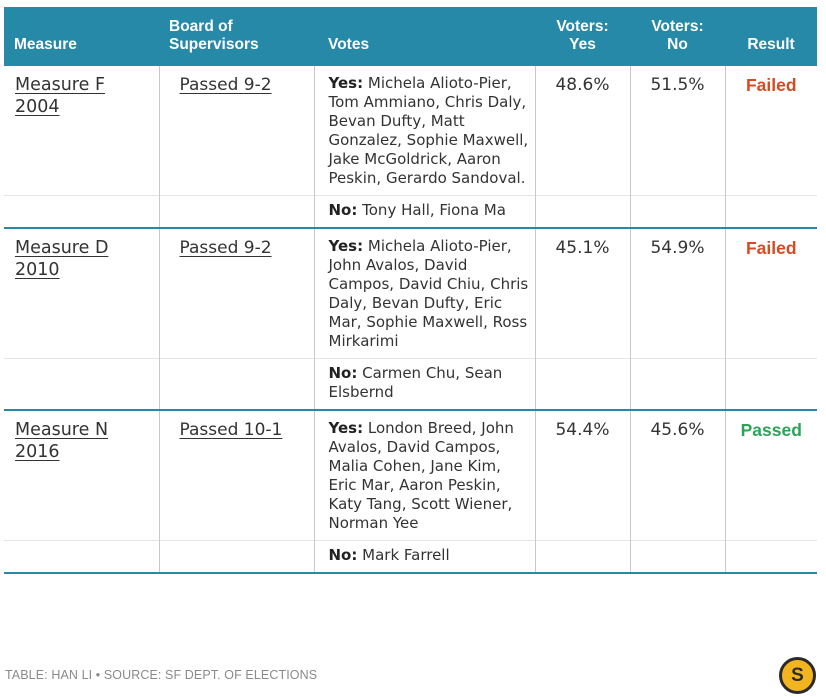 This screenshot has width=826, height=697. I want to click on voters-no-pct: 51.5%, so click(678, 131).